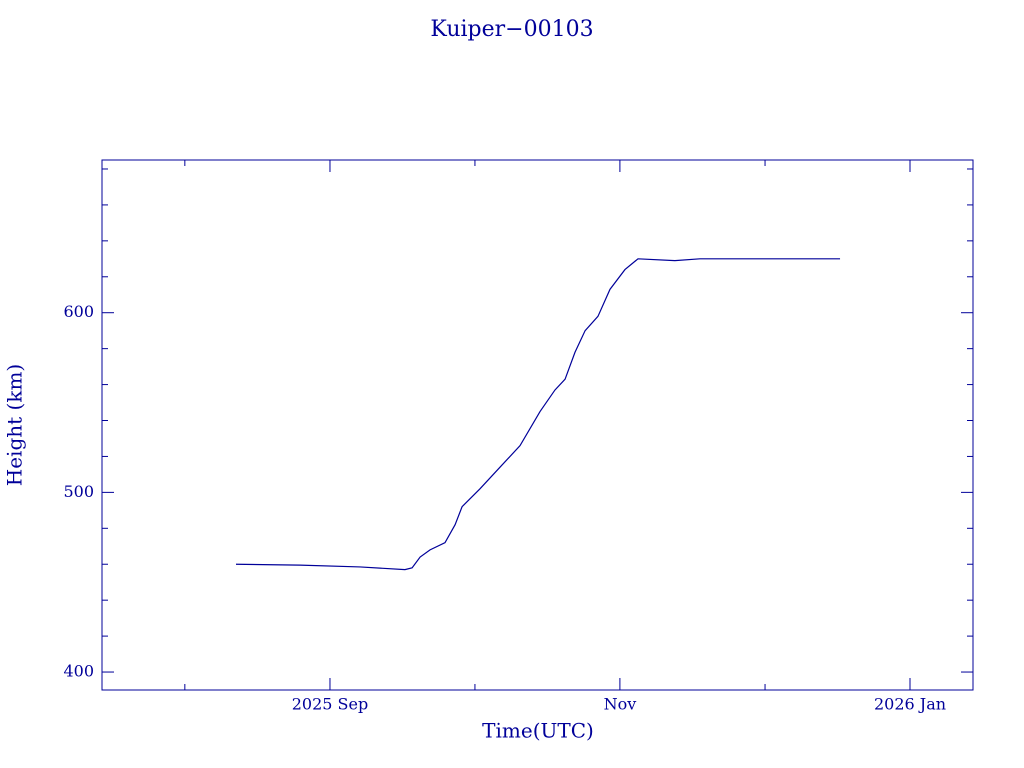 Image resolution: width=1024 pixels, height=768 pixels. I want to click on y-axis-label: Height (km), so click(15, 425).